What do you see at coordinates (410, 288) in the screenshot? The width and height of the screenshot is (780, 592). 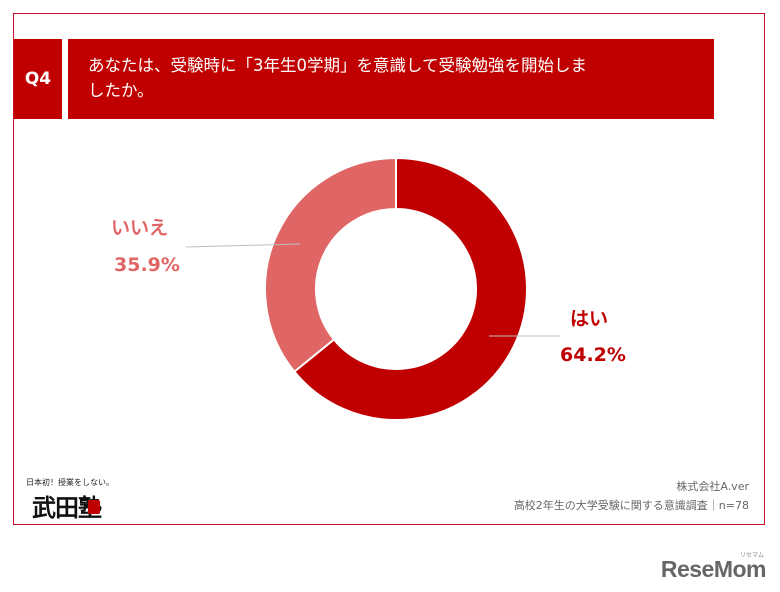 I see `slice-yes` at bounding box center [410, 288].